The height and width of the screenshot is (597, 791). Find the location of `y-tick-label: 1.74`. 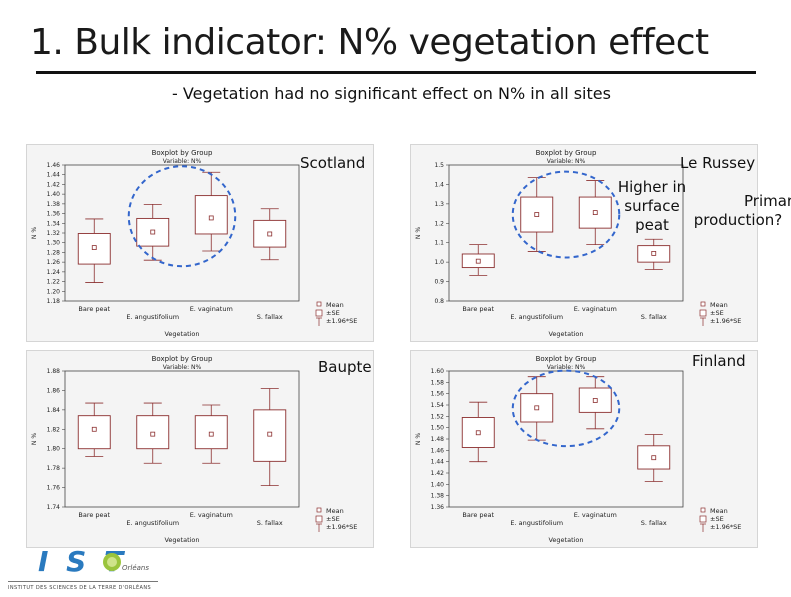

y-tick-label: 1.74 is located at coordinates (54, 507).